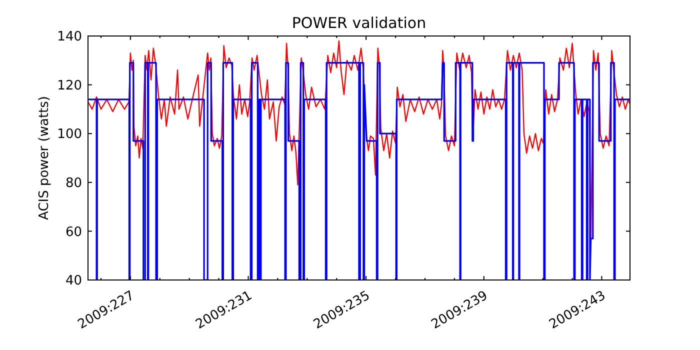 This screenshot has height=350, width=700. What do you see at coordinates (359, 23) in the screenshot?
I see `chart-title: POWER validation` at bounding box center [359, 23].